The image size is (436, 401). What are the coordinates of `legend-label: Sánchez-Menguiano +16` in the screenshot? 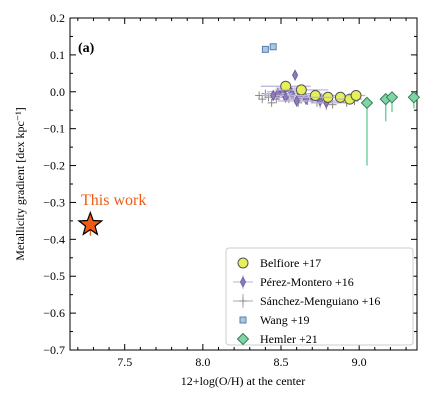 It's located at (320, 301).